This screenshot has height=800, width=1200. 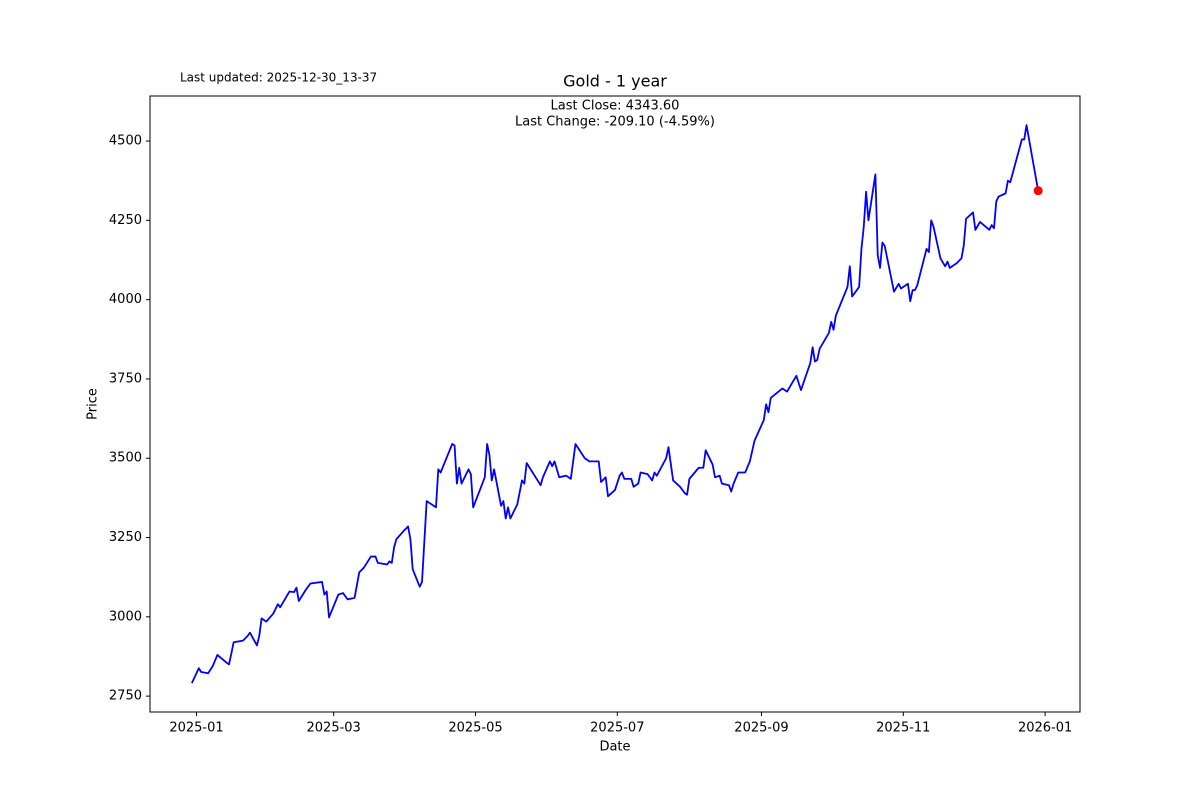 I want to click on annotation: Last Change: -209.10 (-4.59%), so click(x=615, y=122).